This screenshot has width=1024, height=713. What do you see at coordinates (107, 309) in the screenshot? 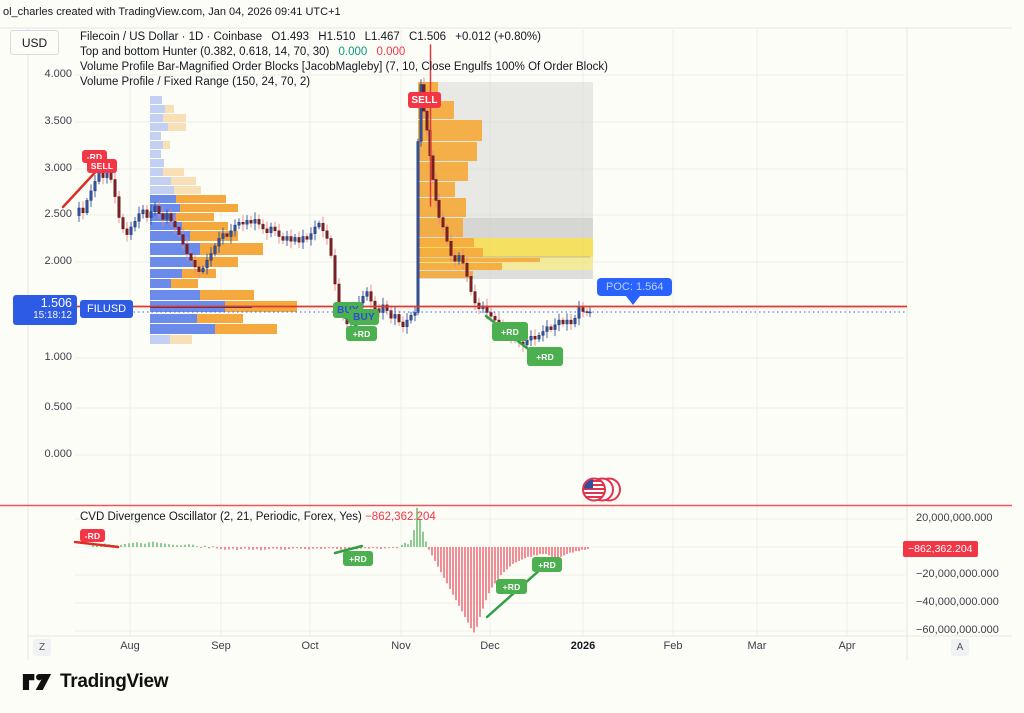
I see `symbol-badge: FILUSD` at bounding box center [107, 309].